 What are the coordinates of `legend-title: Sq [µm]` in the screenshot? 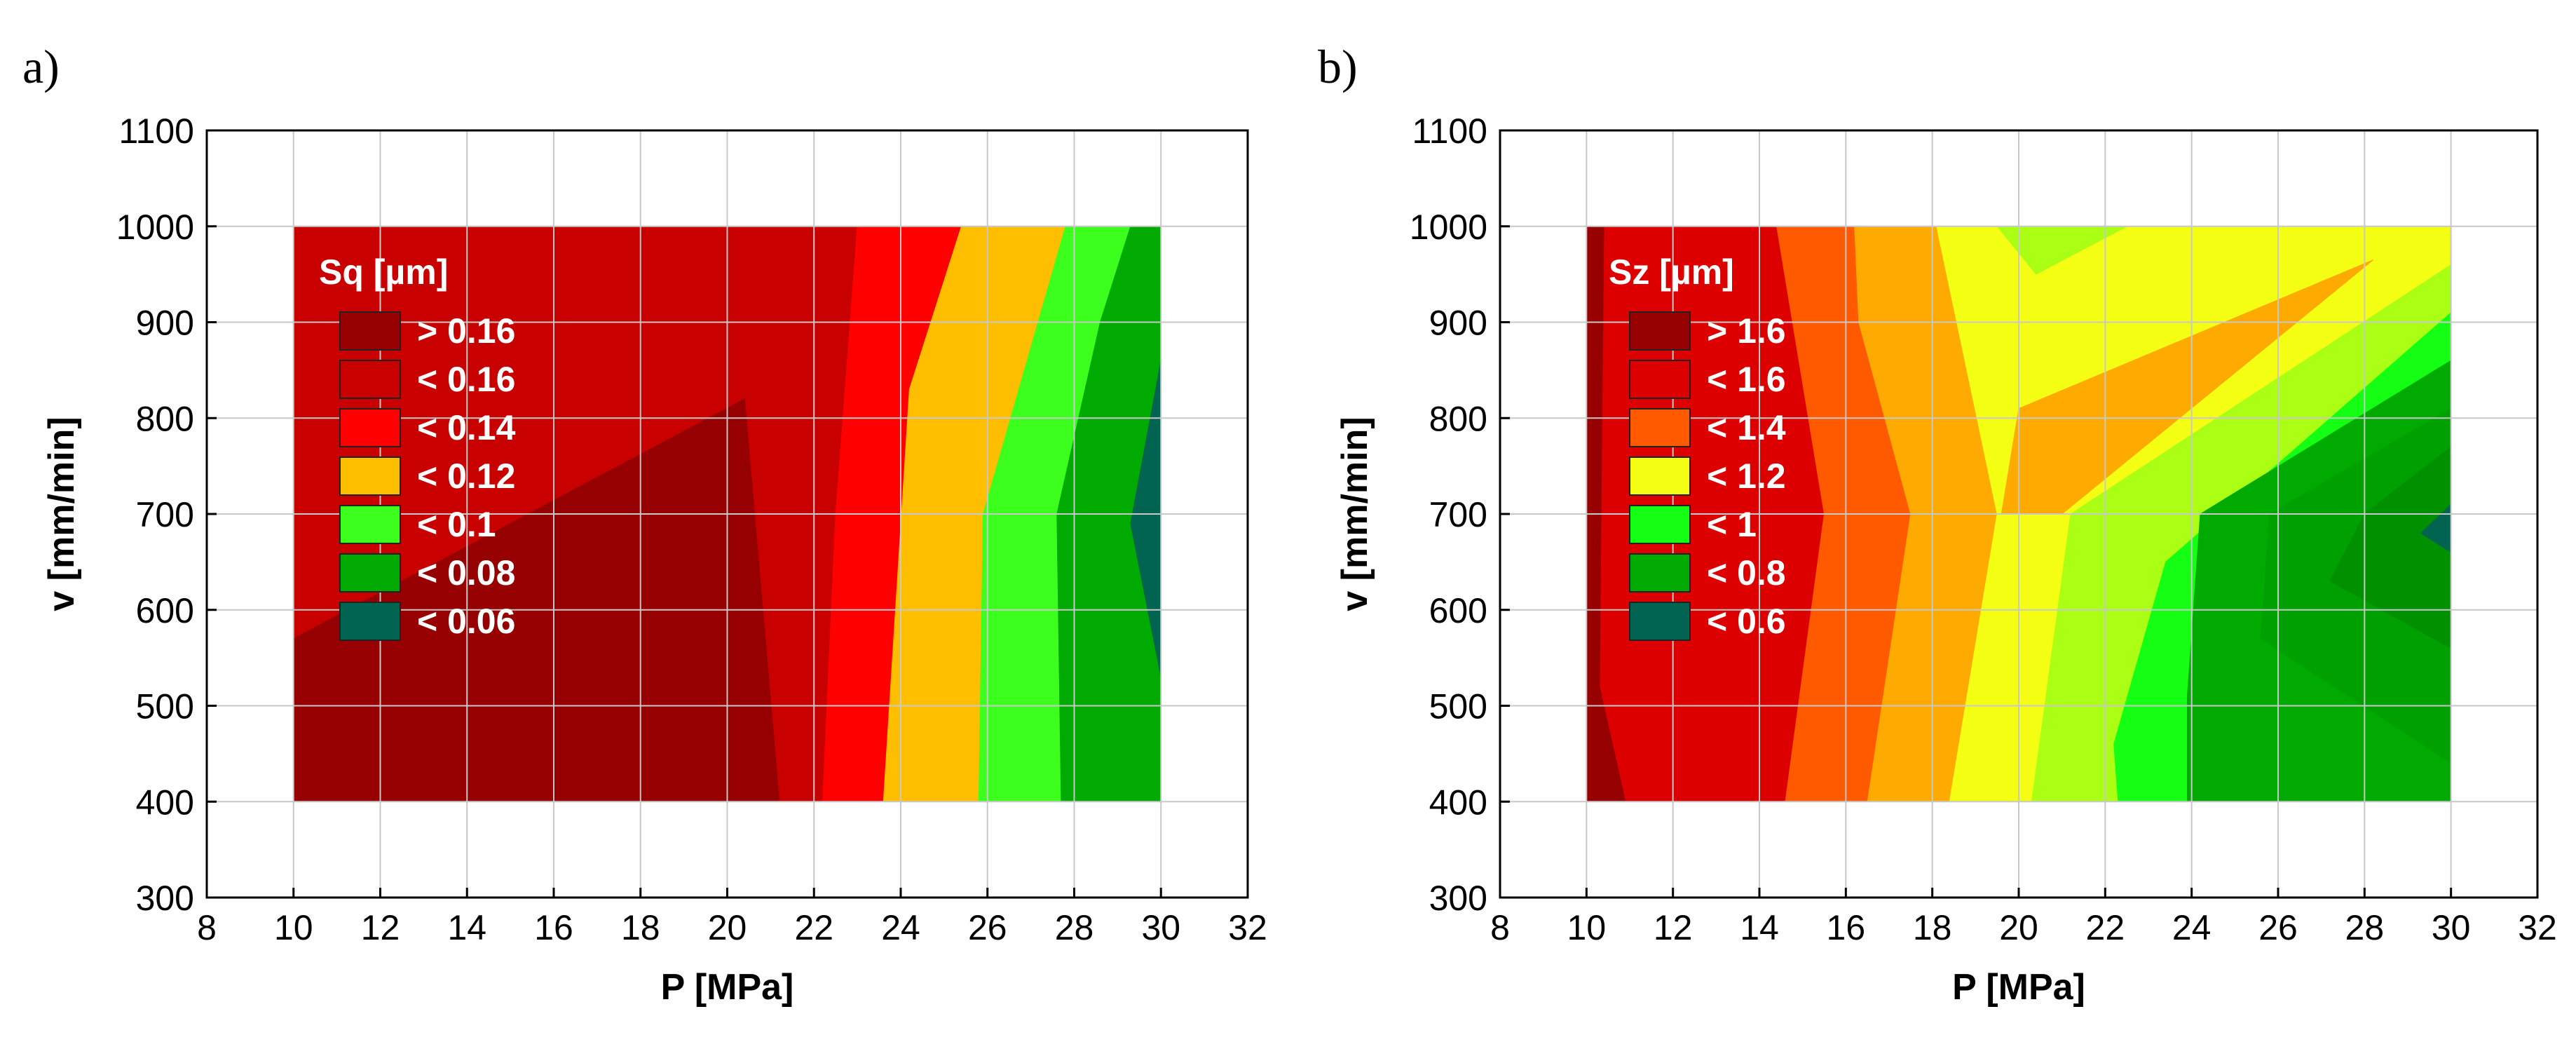 It's located at (383, 272).